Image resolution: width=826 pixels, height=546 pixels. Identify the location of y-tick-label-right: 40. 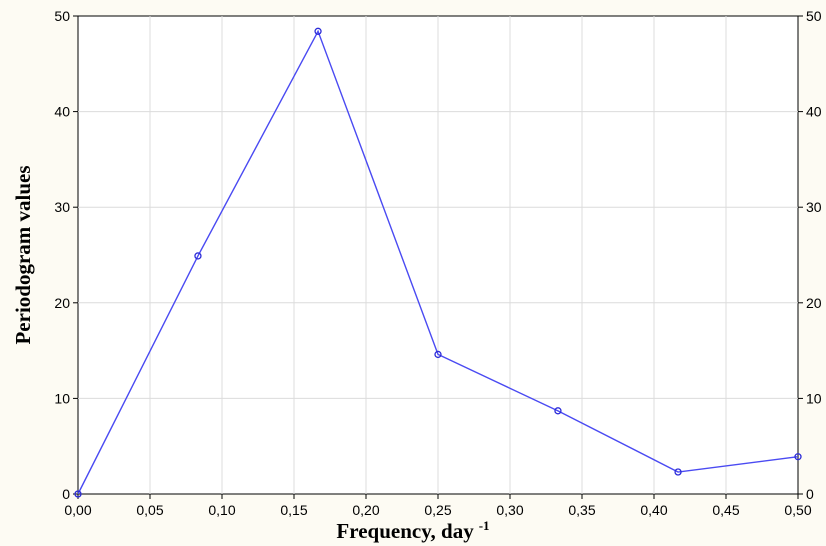
(814, 112).